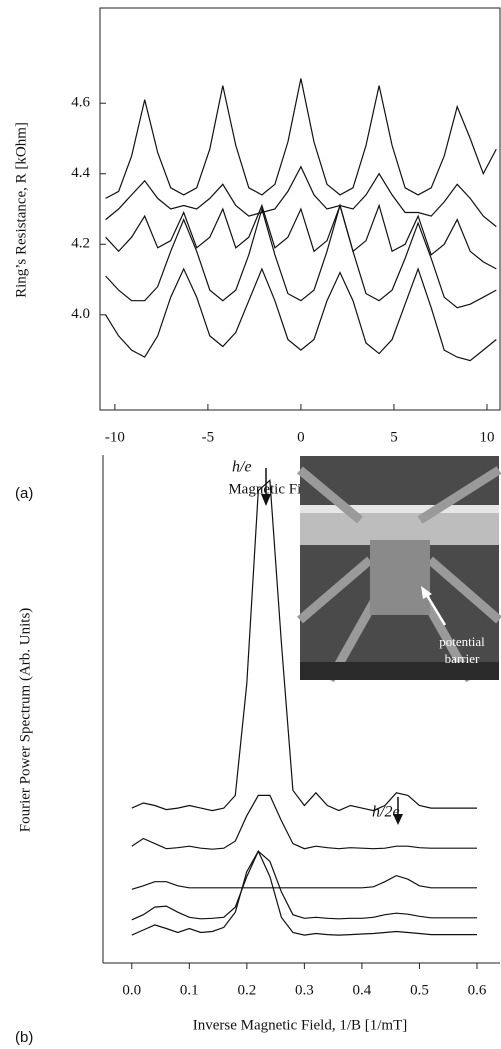  What do you see at coordinates (208, 437) in the screenshot?
I see `x-tick-label: -5` at bounding box center [208, 437].